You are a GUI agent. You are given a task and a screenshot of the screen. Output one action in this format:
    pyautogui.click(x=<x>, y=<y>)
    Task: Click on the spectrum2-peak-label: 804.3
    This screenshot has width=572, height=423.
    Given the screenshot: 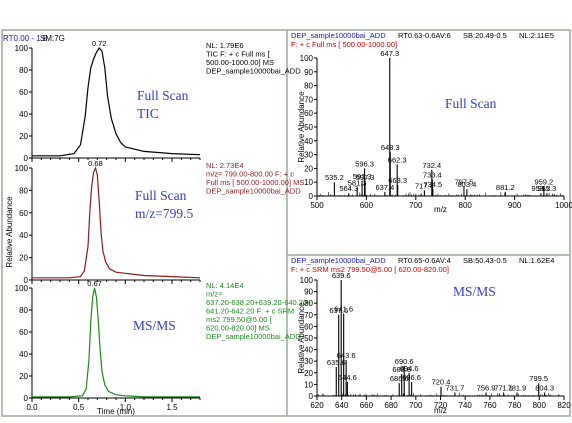 What is the action you would take?
    pyautogui.click(x=544, y=388)
    